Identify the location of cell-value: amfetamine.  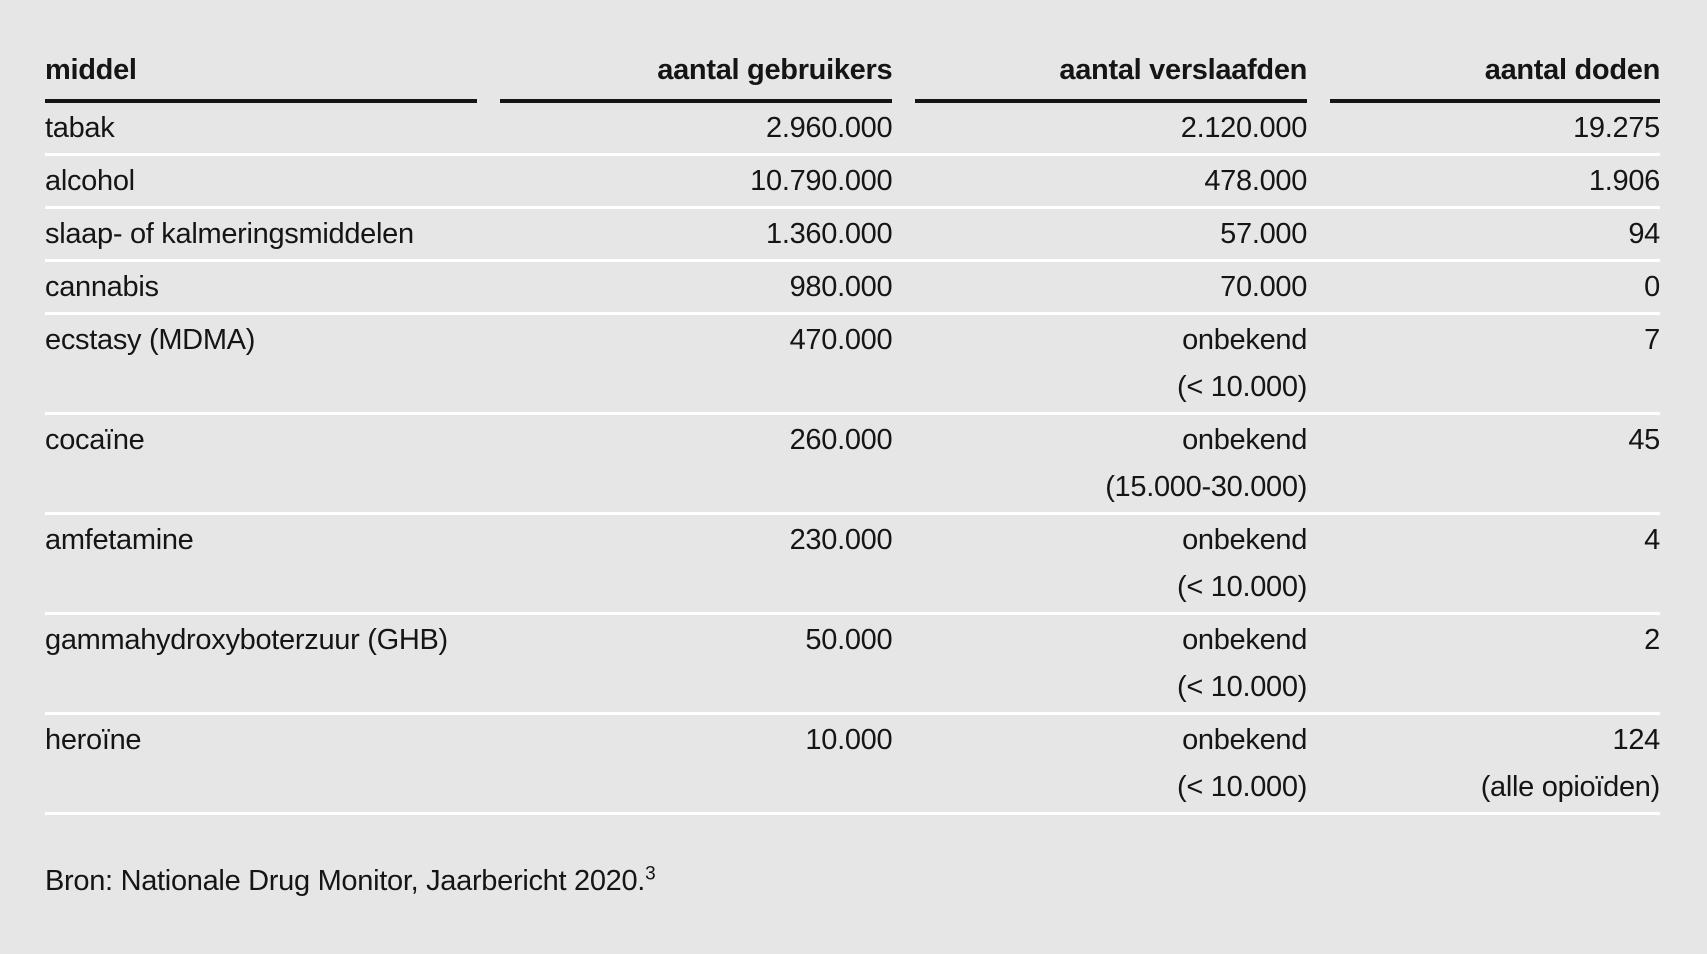
(119, 540).